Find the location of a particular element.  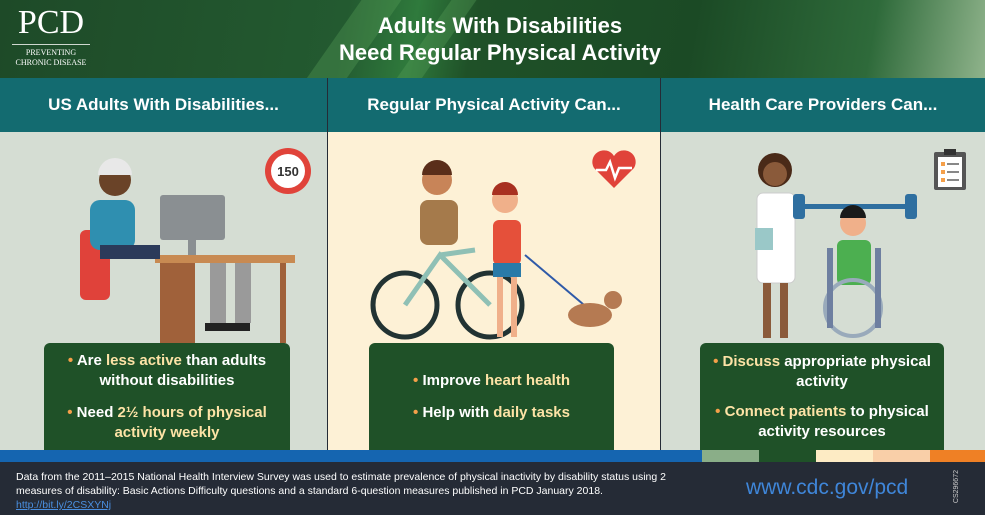

cyclist-and-dog-walker-illustration is located at coordinates (496, 250).